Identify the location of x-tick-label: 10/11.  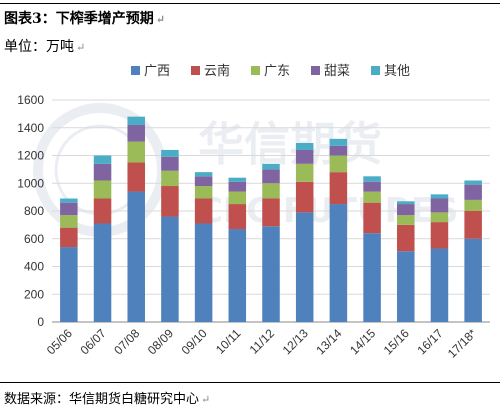
(228, 341).